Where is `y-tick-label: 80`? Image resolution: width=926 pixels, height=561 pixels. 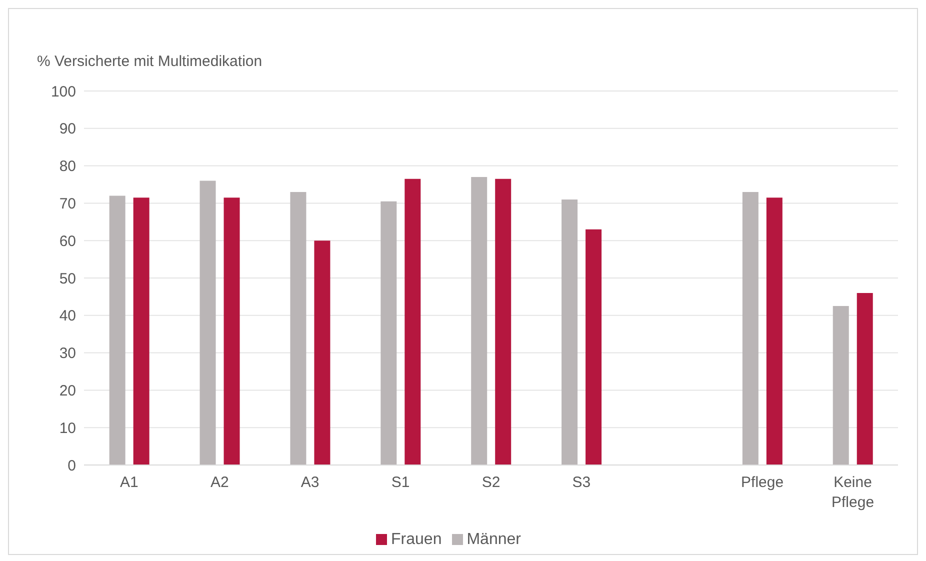 y-tick-label: 80 is located at coordinates (67, 167).